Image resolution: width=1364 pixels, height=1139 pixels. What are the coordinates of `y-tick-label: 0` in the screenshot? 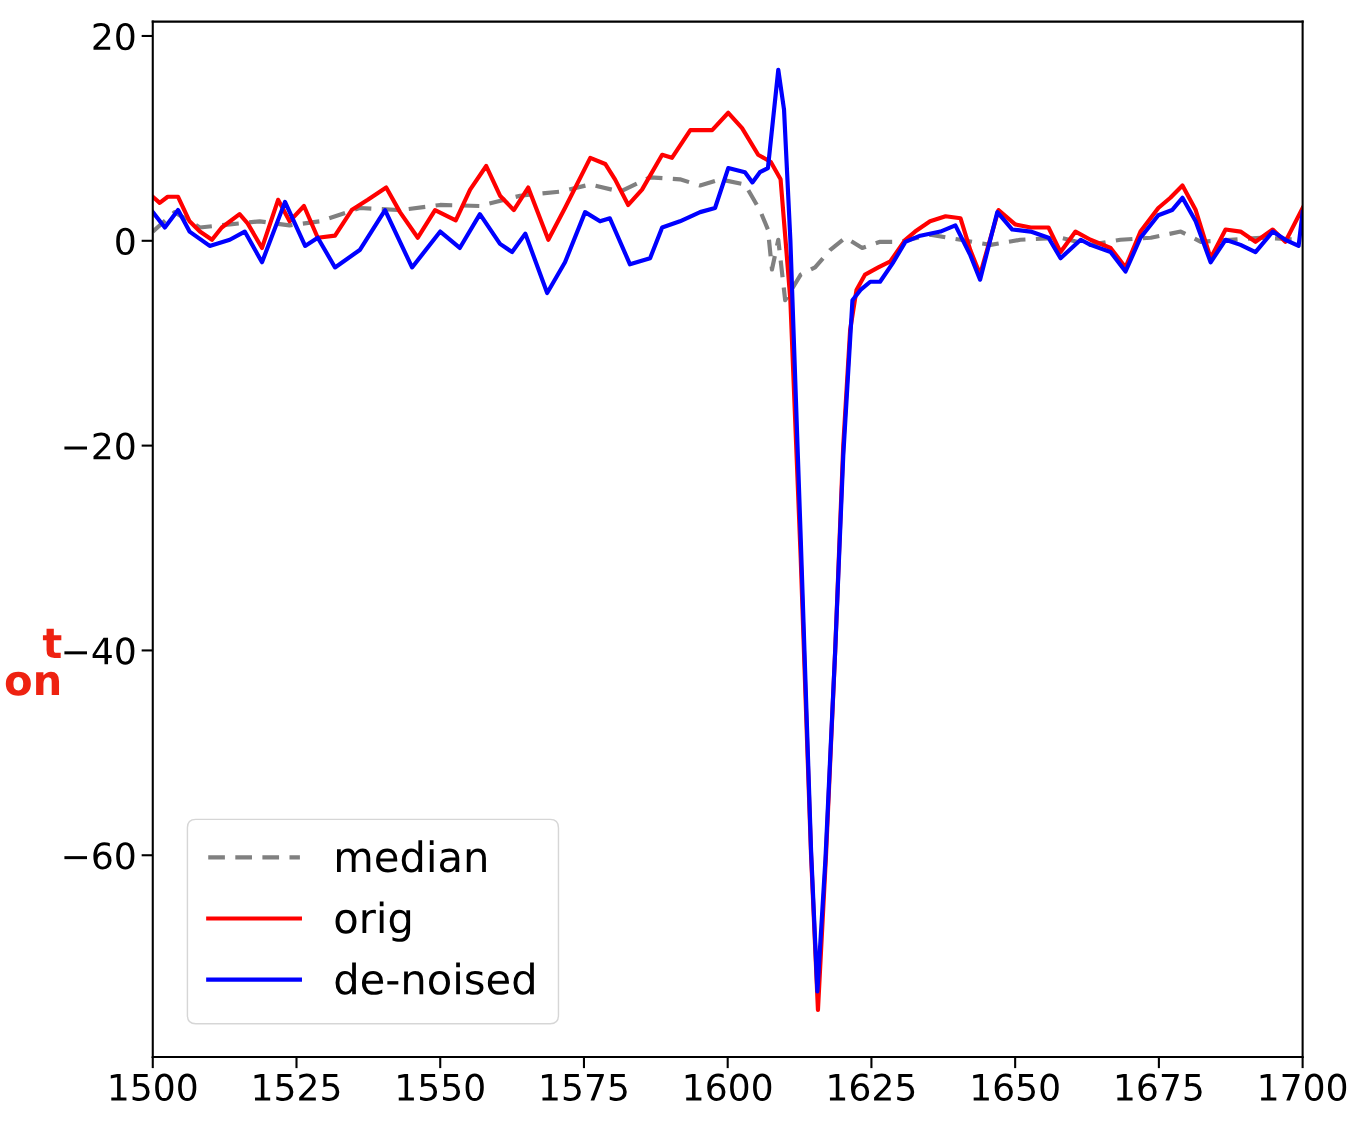 It's located at (125, 241).